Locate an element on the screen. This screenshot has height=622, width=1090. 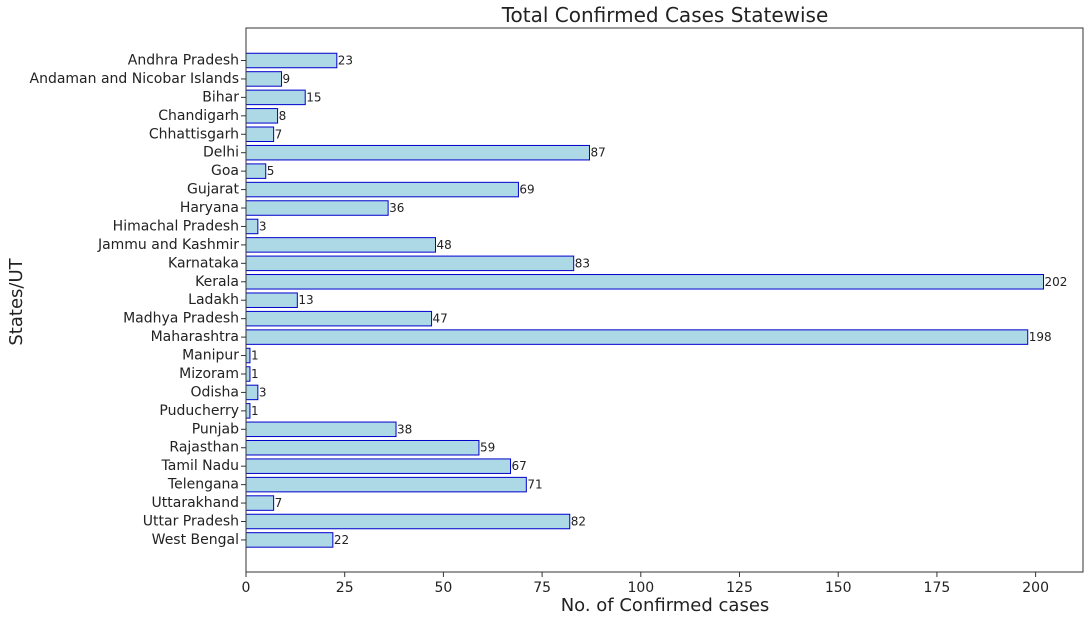
category-label: Chhattisgarh is located at coordinates (194, 134).